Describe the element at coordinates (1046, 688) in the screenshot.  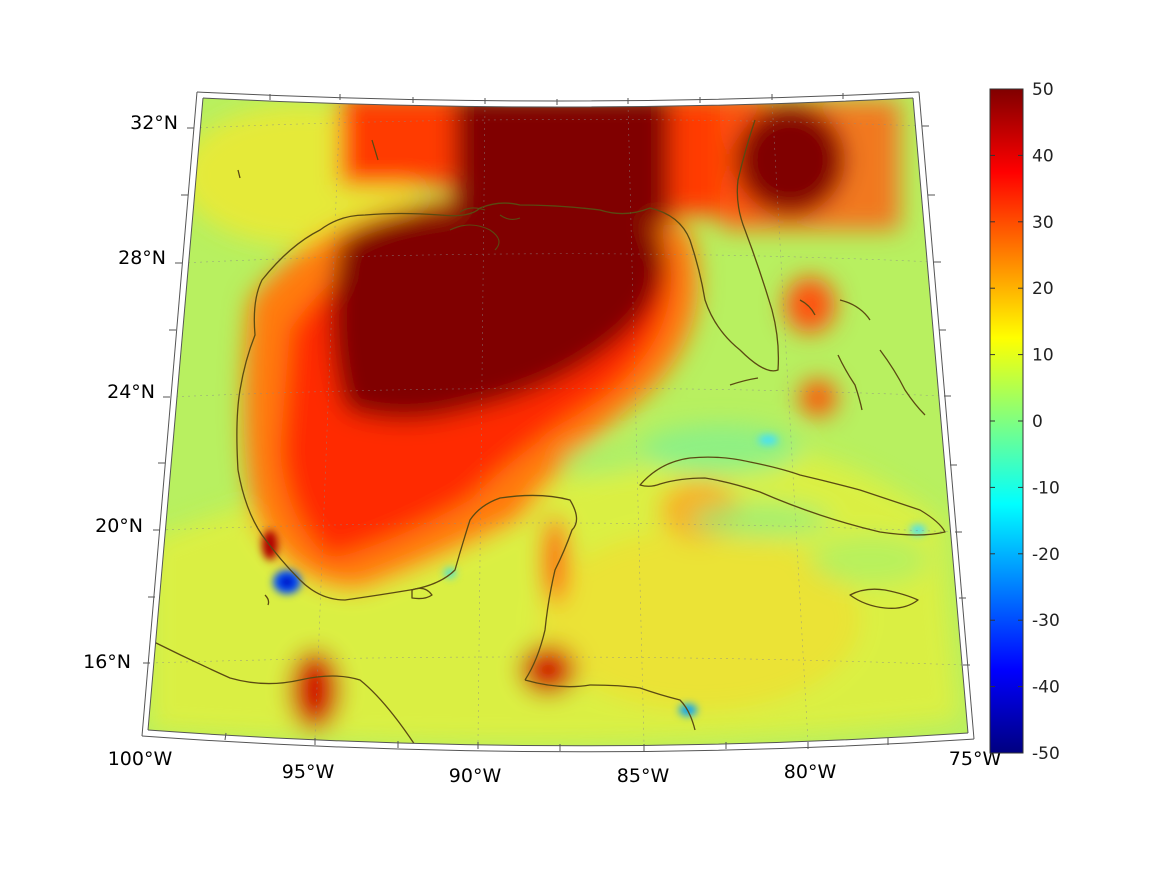
I see `colorbar-tick-label: -40` at that location.